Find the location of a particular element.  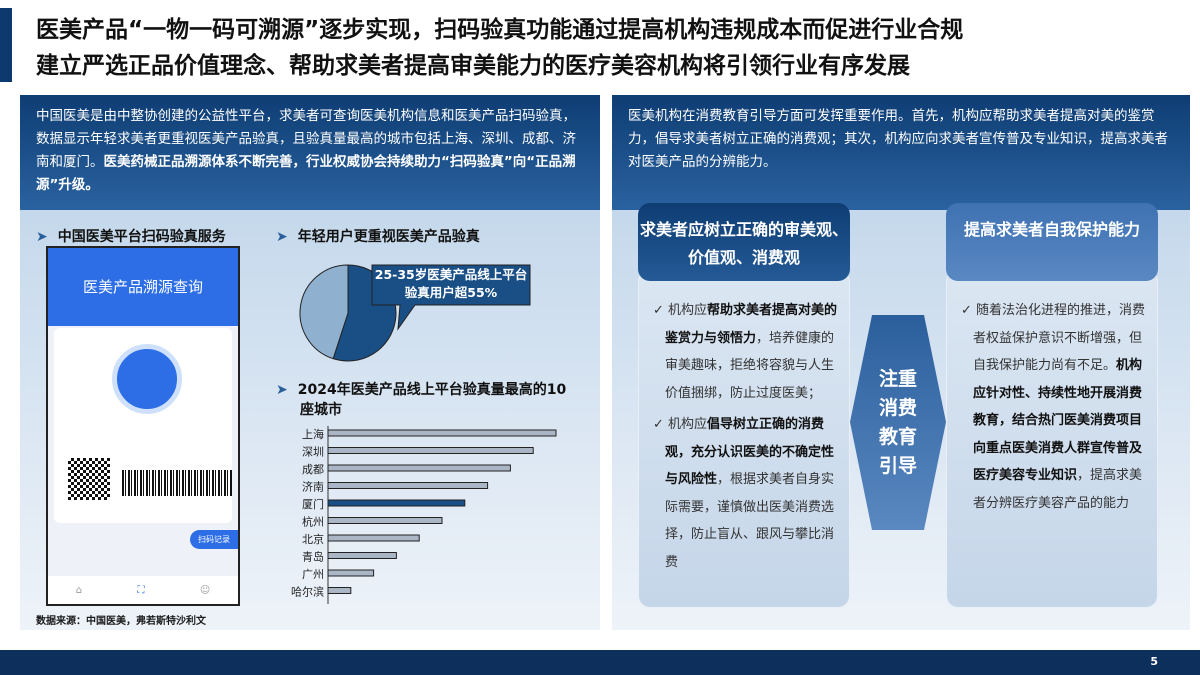

title-accent-bar is located at coordinates (6, 45).